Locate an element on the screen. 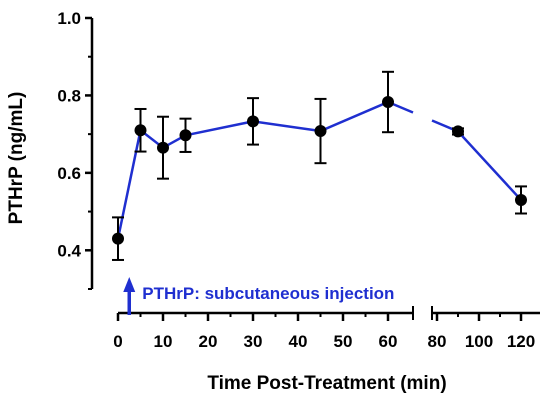 The width and height of the screenshot is (550, 402). annotation: PTHrP: subcutaneous injection is located at coordinates (258, 296).